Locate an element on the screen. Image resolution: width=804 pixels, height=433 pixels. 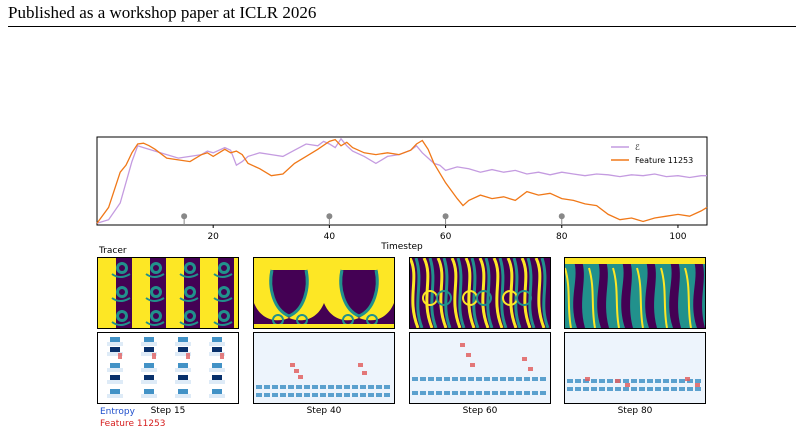
step-label-80: Step 80 is located at coordinates (635, 411).